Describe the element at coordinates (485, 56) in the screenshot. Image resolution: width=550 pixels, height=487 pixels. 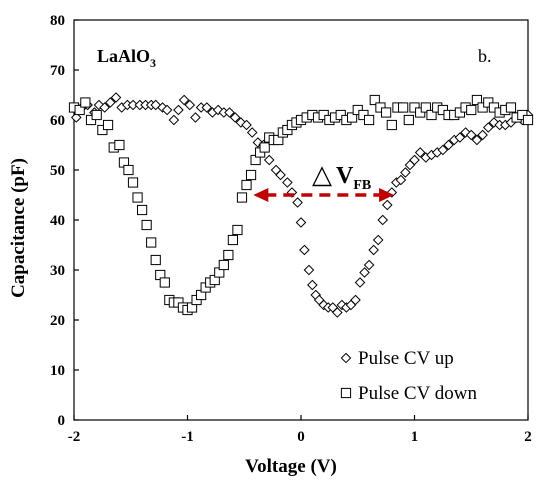
I see `panel-label: b.` at that location.